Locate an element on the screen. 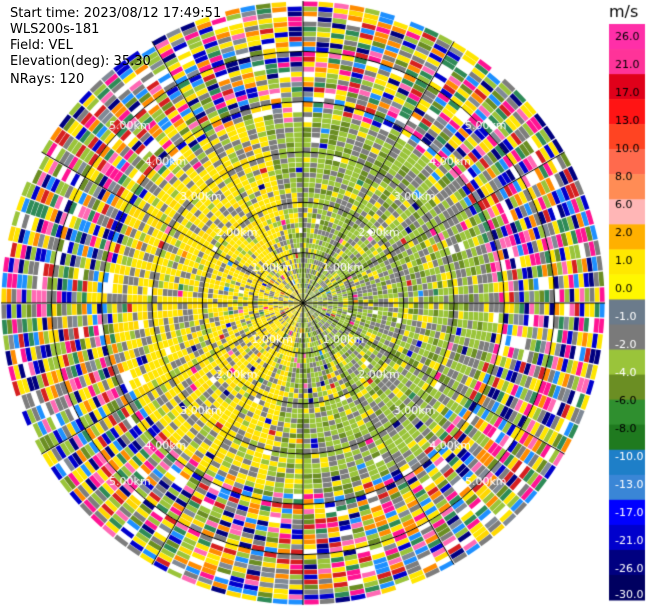 This screenshot has height=607, width=647. elevation-label: Elevation(deg): 35.30 is located at coordinates (80, 61).